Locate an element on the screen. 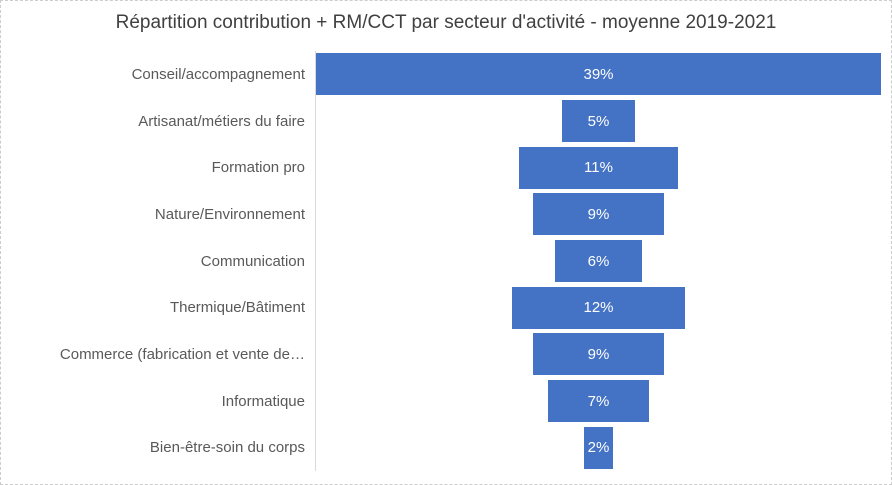  bar-area: 39% is located at coordinates (598, 74).